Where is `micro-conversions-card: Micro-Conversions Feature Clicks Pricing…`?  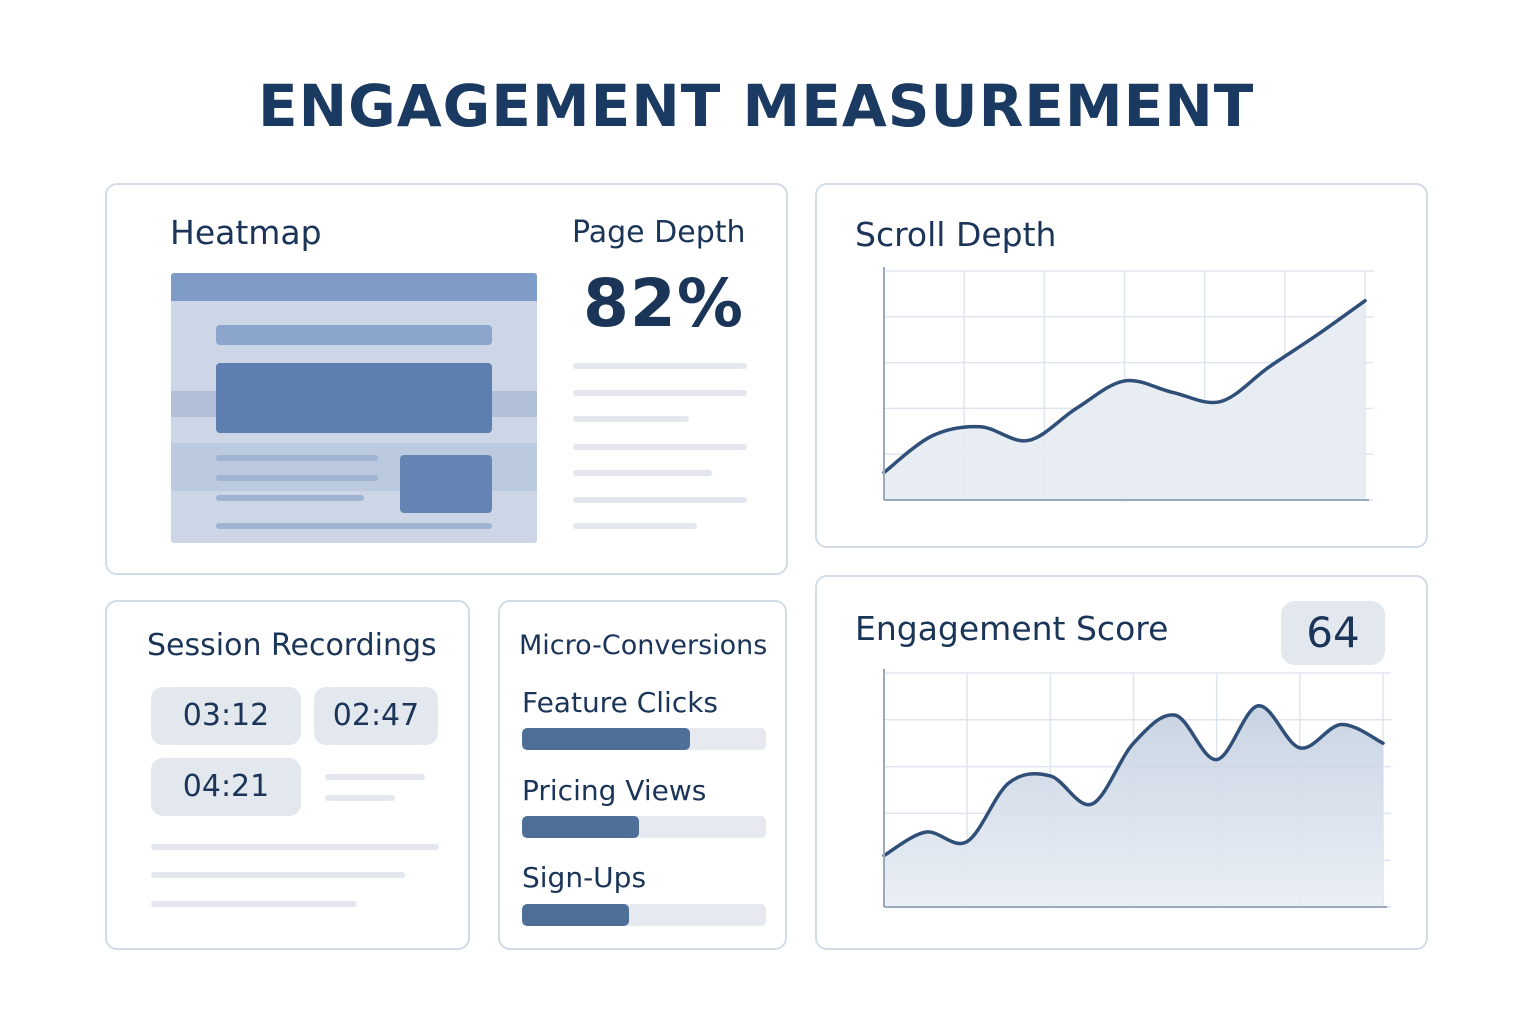 micro-conversions-card: Micro-Conversions Feature Clicks Pricing… is located at coordinates (642, 775).